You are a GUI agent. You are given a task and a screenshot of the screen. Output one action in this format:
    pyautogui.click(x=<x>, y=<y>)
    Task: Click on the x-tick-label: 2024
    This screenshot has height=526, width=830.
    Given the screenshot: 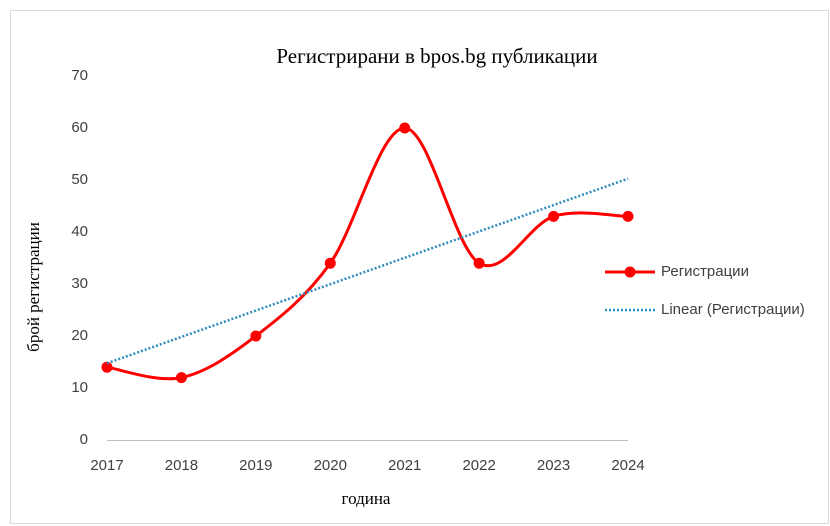 What is the action you would take?
    pyautogui.click(x=627, y=465)
    